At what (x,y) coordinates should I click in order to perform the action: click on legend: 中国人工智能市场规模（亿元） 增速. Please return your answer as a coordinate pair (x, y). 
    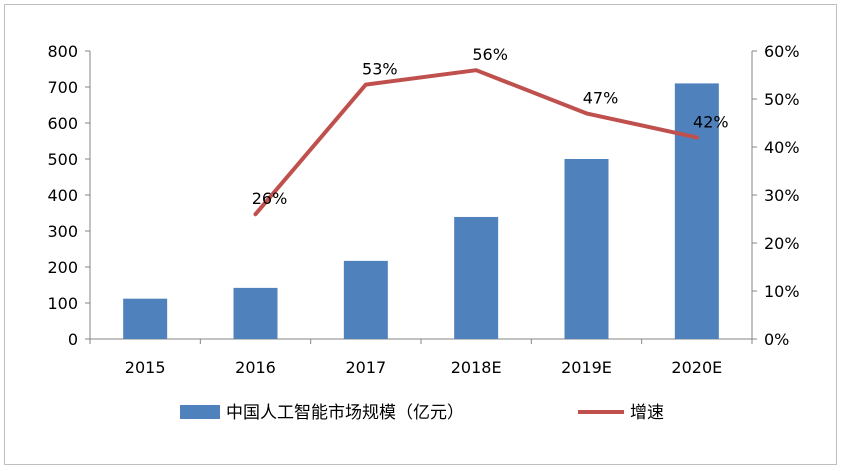
    Looking at the image, I should click on (422, 413).